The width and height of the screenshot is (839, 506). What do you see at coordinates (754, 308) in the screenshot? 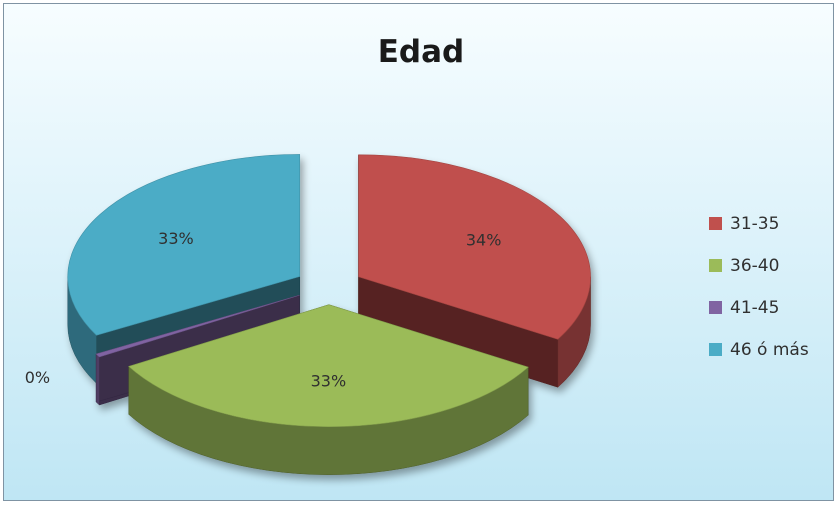
I see `legend-label: 41-45` at bounding box center [754, 308].